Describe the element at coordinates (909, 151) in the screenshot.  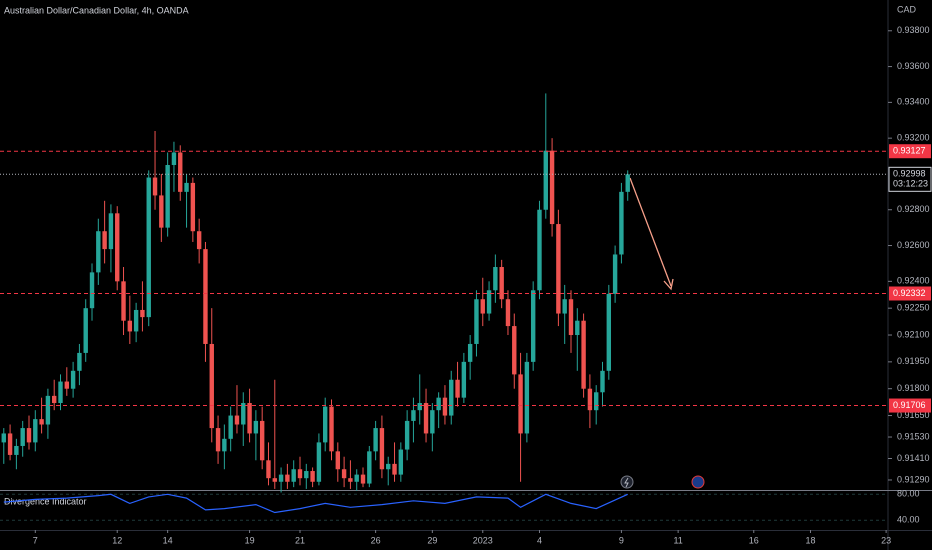
I see `level-label: 0.93127` at that location.